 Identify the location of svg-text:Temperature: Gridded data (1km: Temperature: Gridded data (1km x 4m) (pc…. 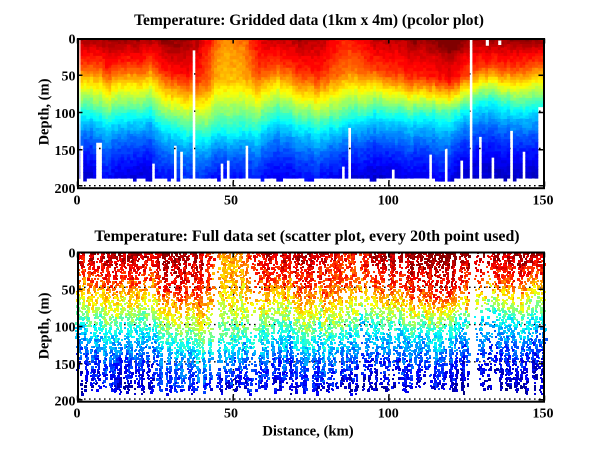
(309, 20).